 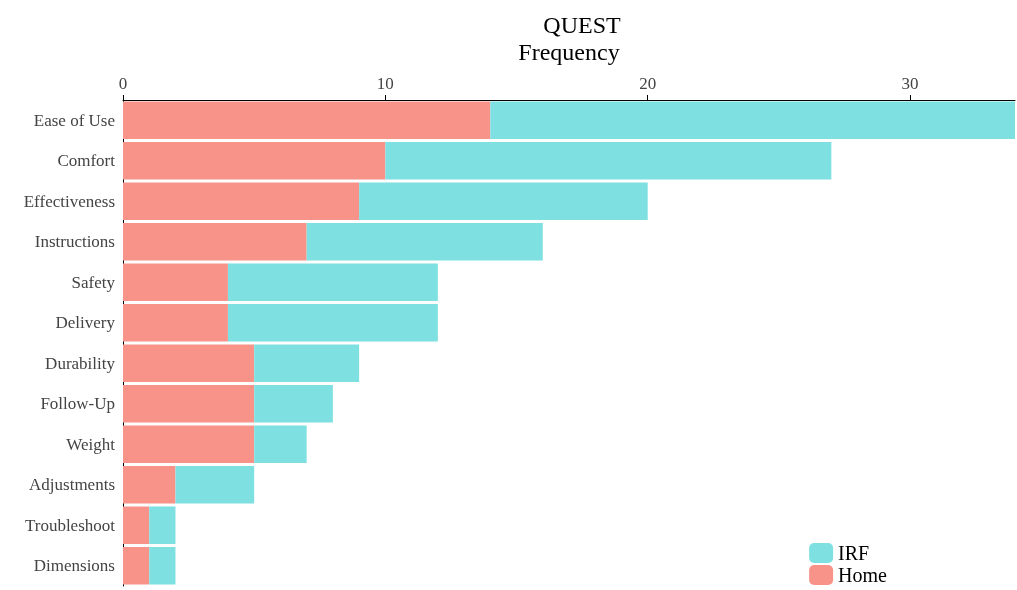 I want to click on y-tick-label: Follow-Up, so click(x=77, y=404).